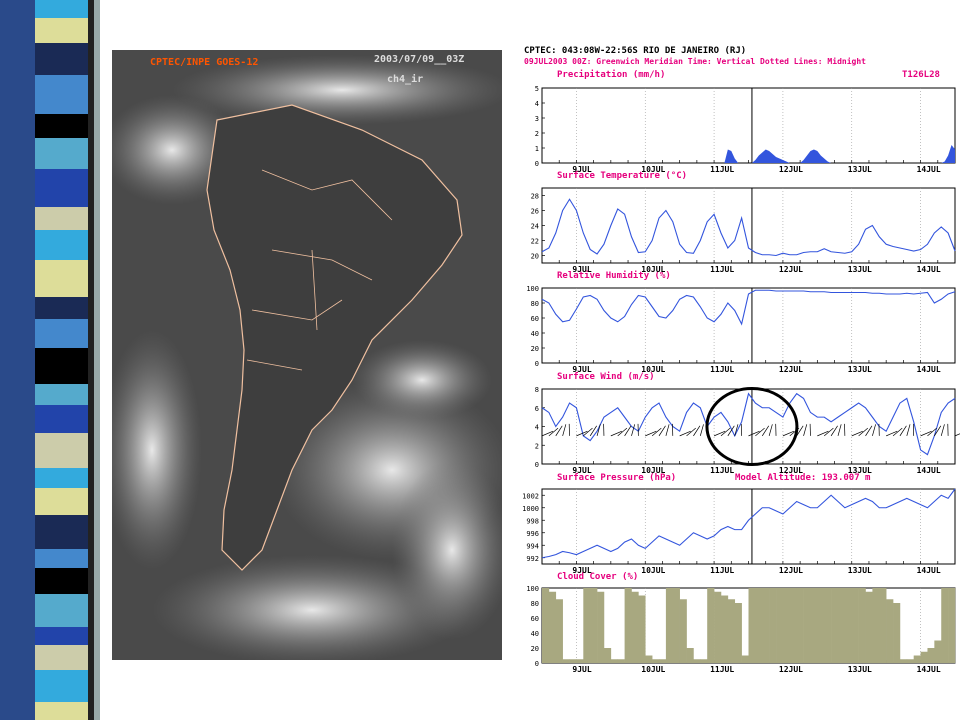  I want to click on y-tick-label: 996, so click(532, 534).